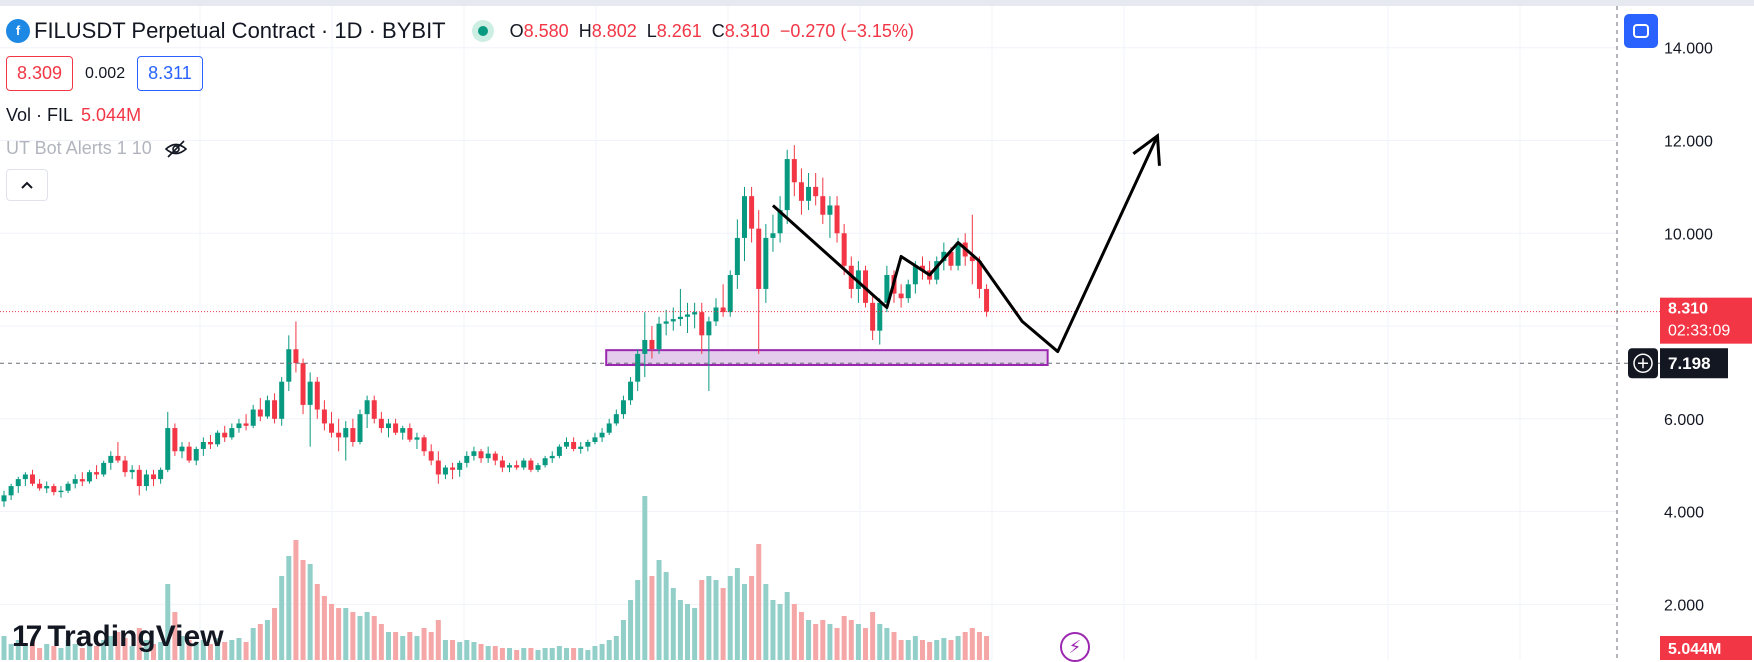  What do you see at coordinates (482, 31) in the screenshot?
I see `market-status-icon` at bounding box center [482, 31].